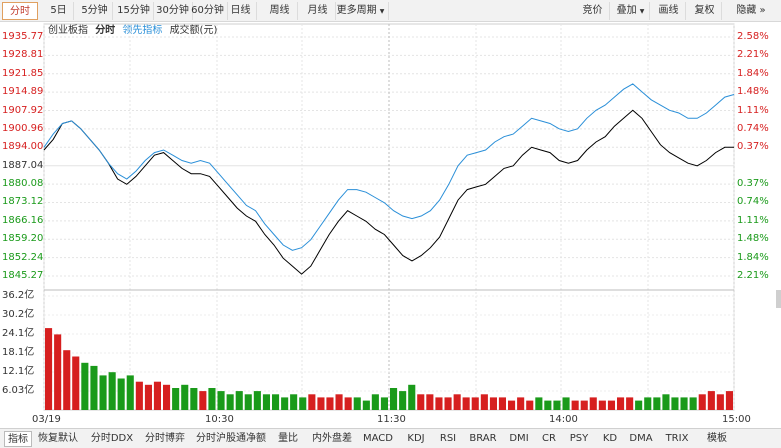 The height and width of the screenshot is (448, 781). I want to click on tab-inner-outer: 内外盘差, so click(332, 438).